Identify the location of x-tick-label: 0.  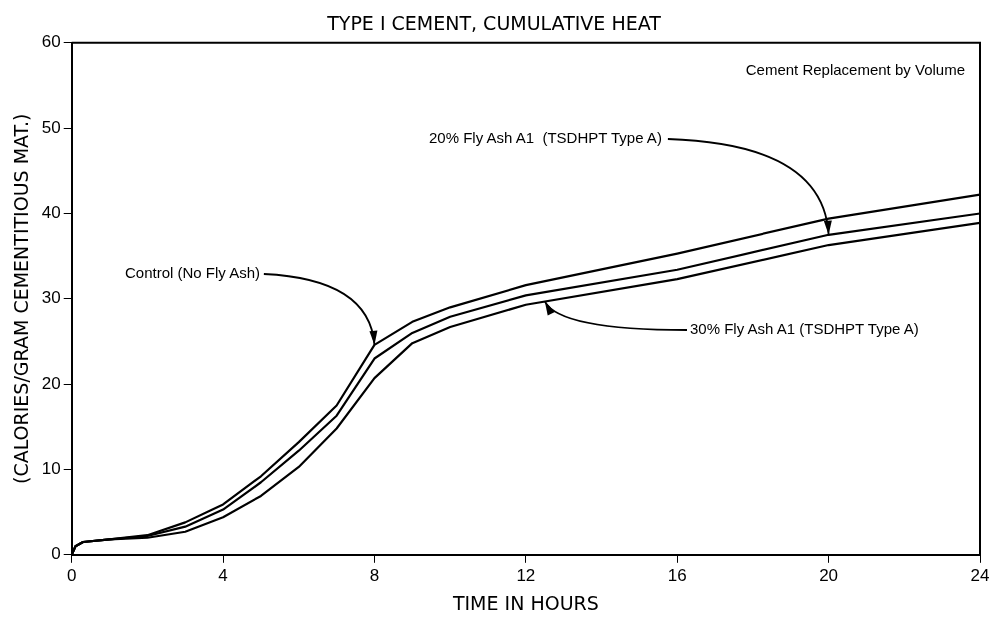
(71, 575).